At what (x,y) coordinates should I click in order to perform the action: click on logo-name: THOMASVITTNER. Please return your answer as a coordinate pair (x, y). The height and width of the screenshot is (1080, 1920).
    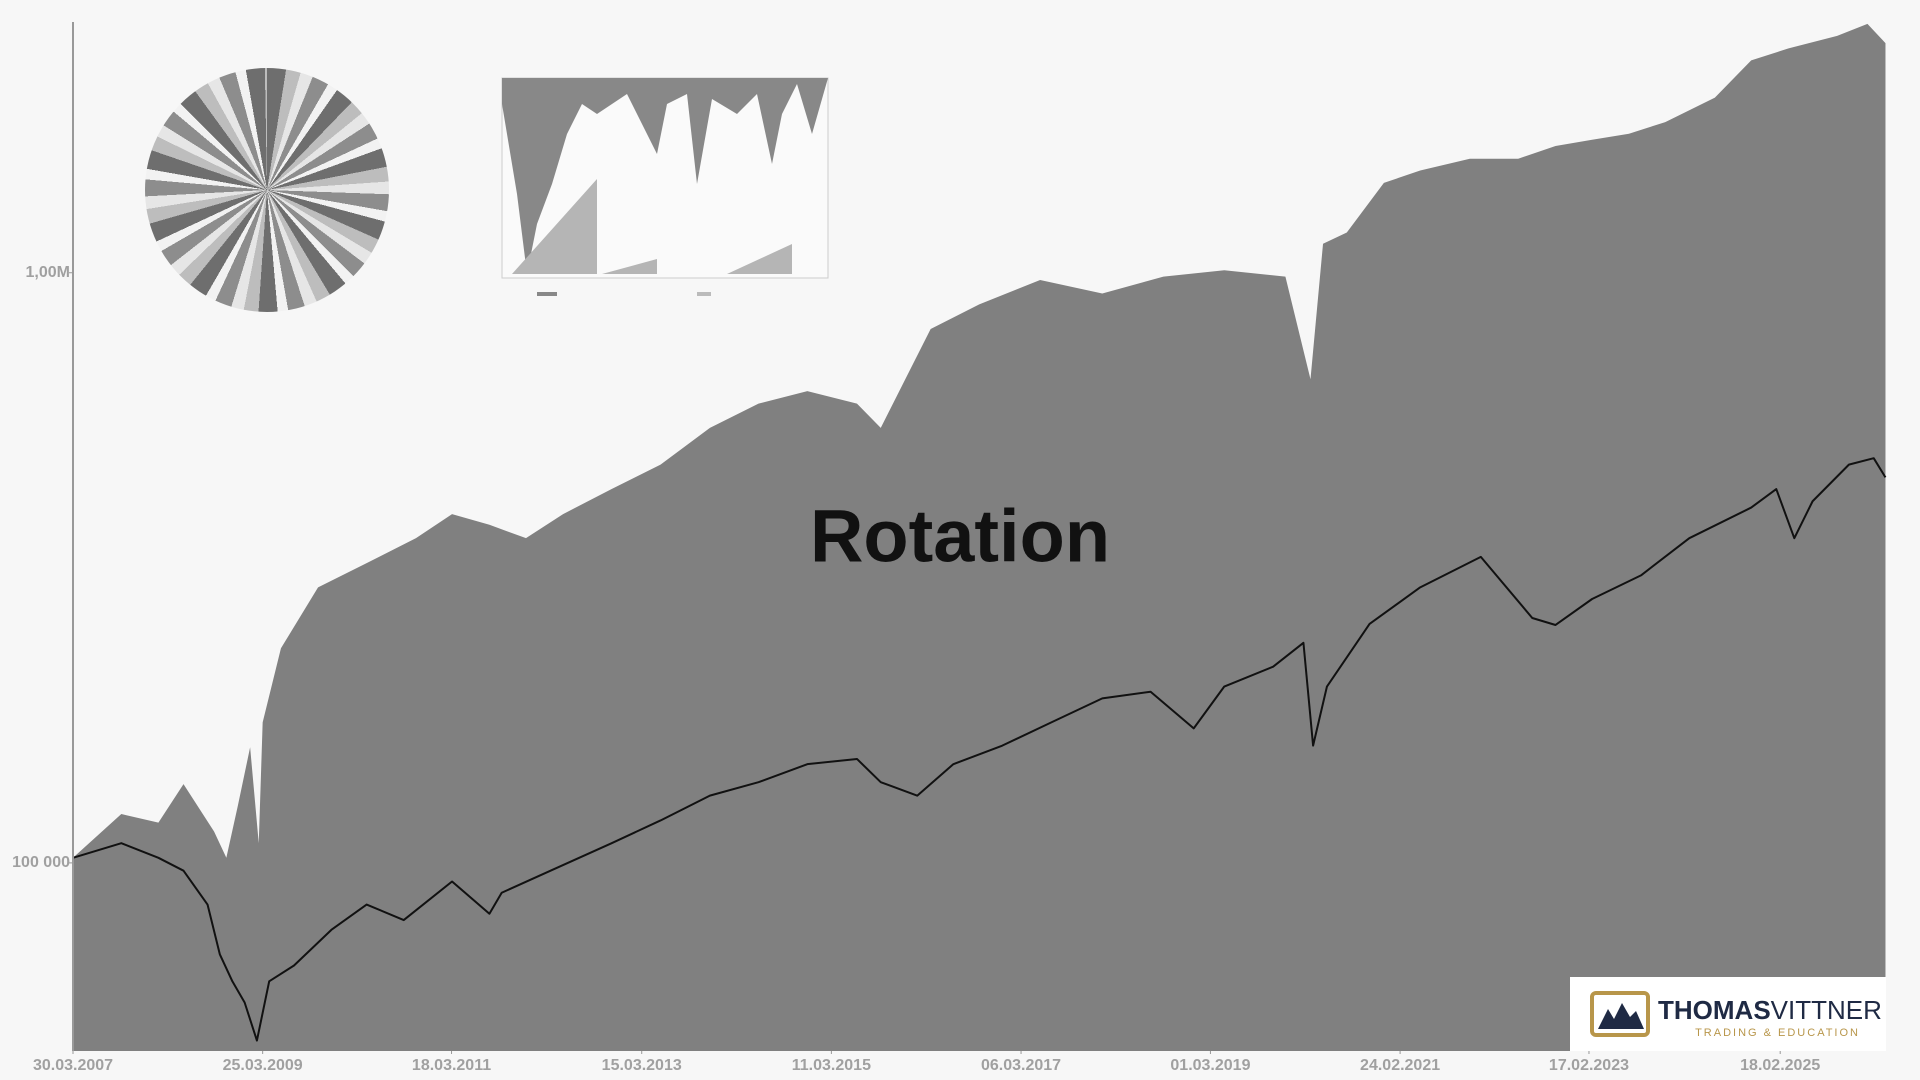
    Looking at the image, I should click on (1770, 1010).